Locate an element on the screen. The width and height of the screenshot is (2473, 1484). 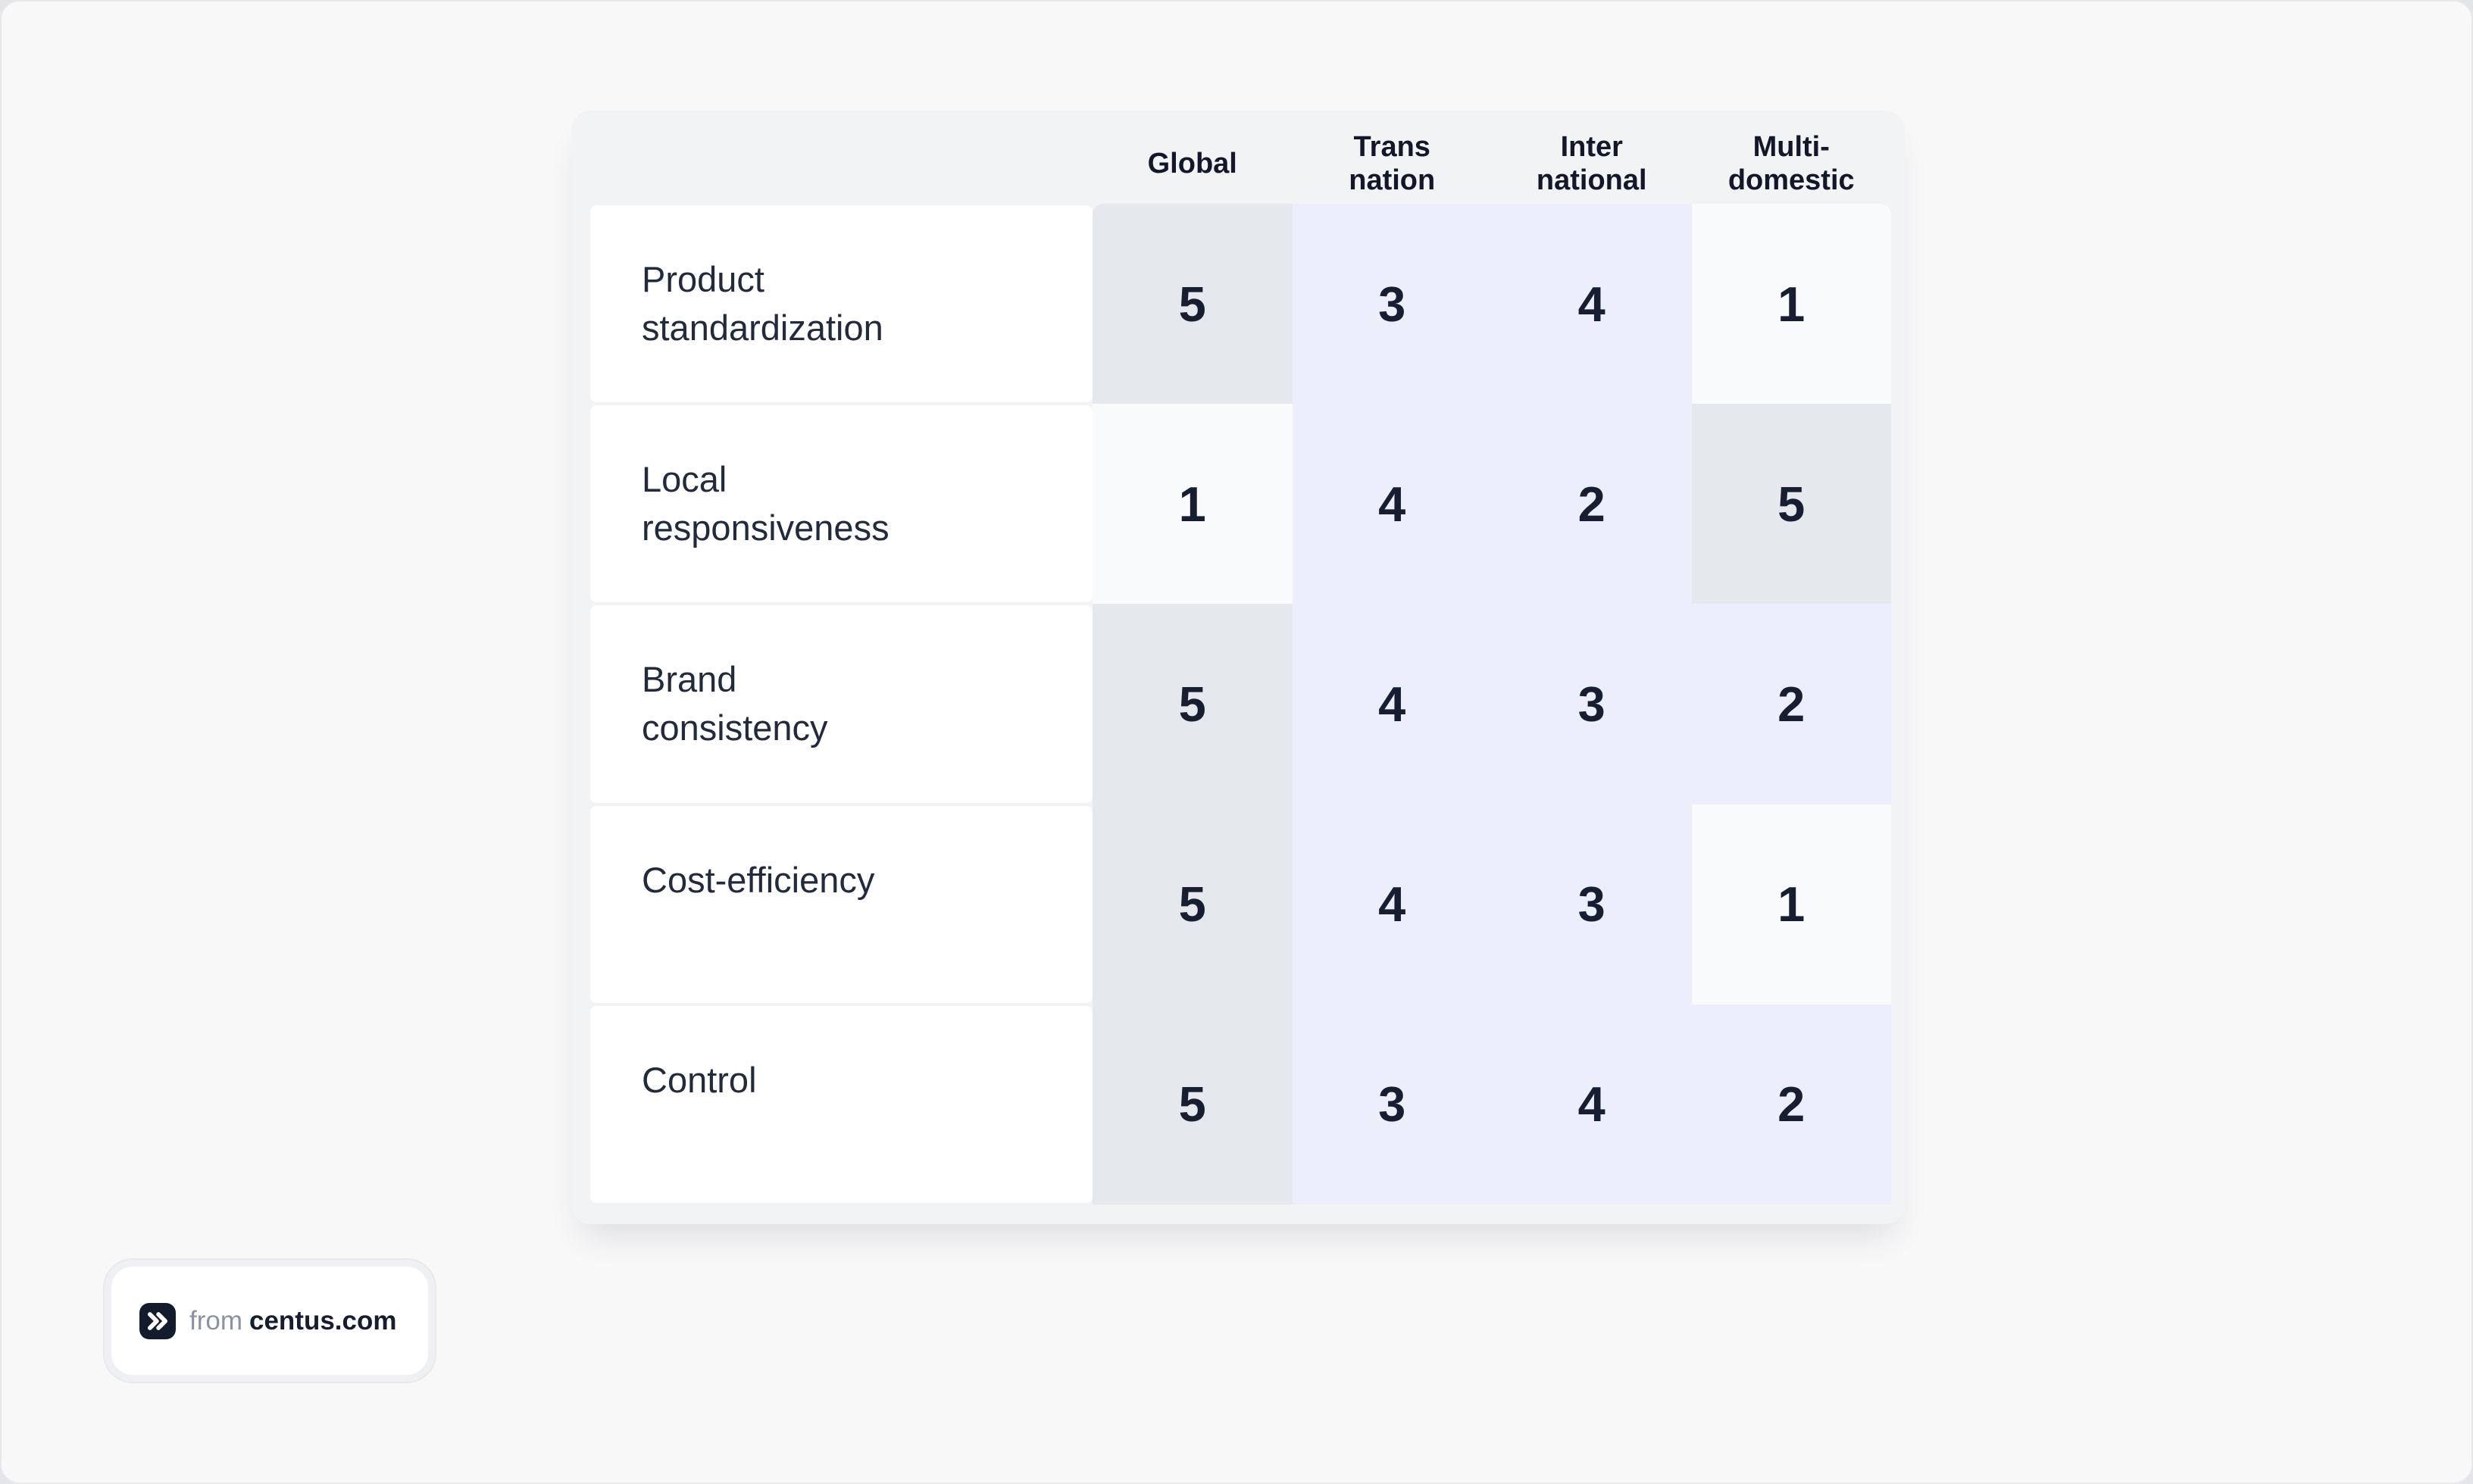
double-chevron-icon is located at coordinates (157, 1320).